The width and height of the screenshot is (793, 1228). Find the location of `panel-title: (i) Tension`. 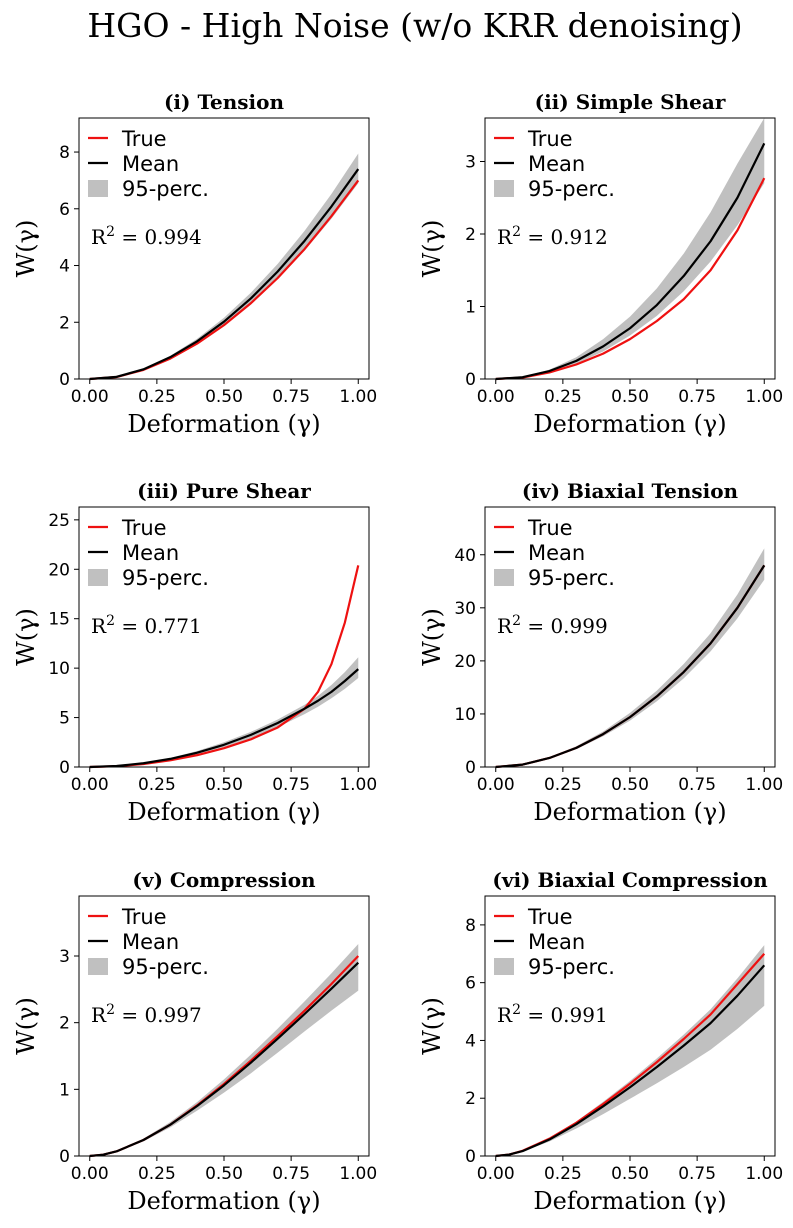

panel-title: (i) Tension is located at coordinates (224, 102).